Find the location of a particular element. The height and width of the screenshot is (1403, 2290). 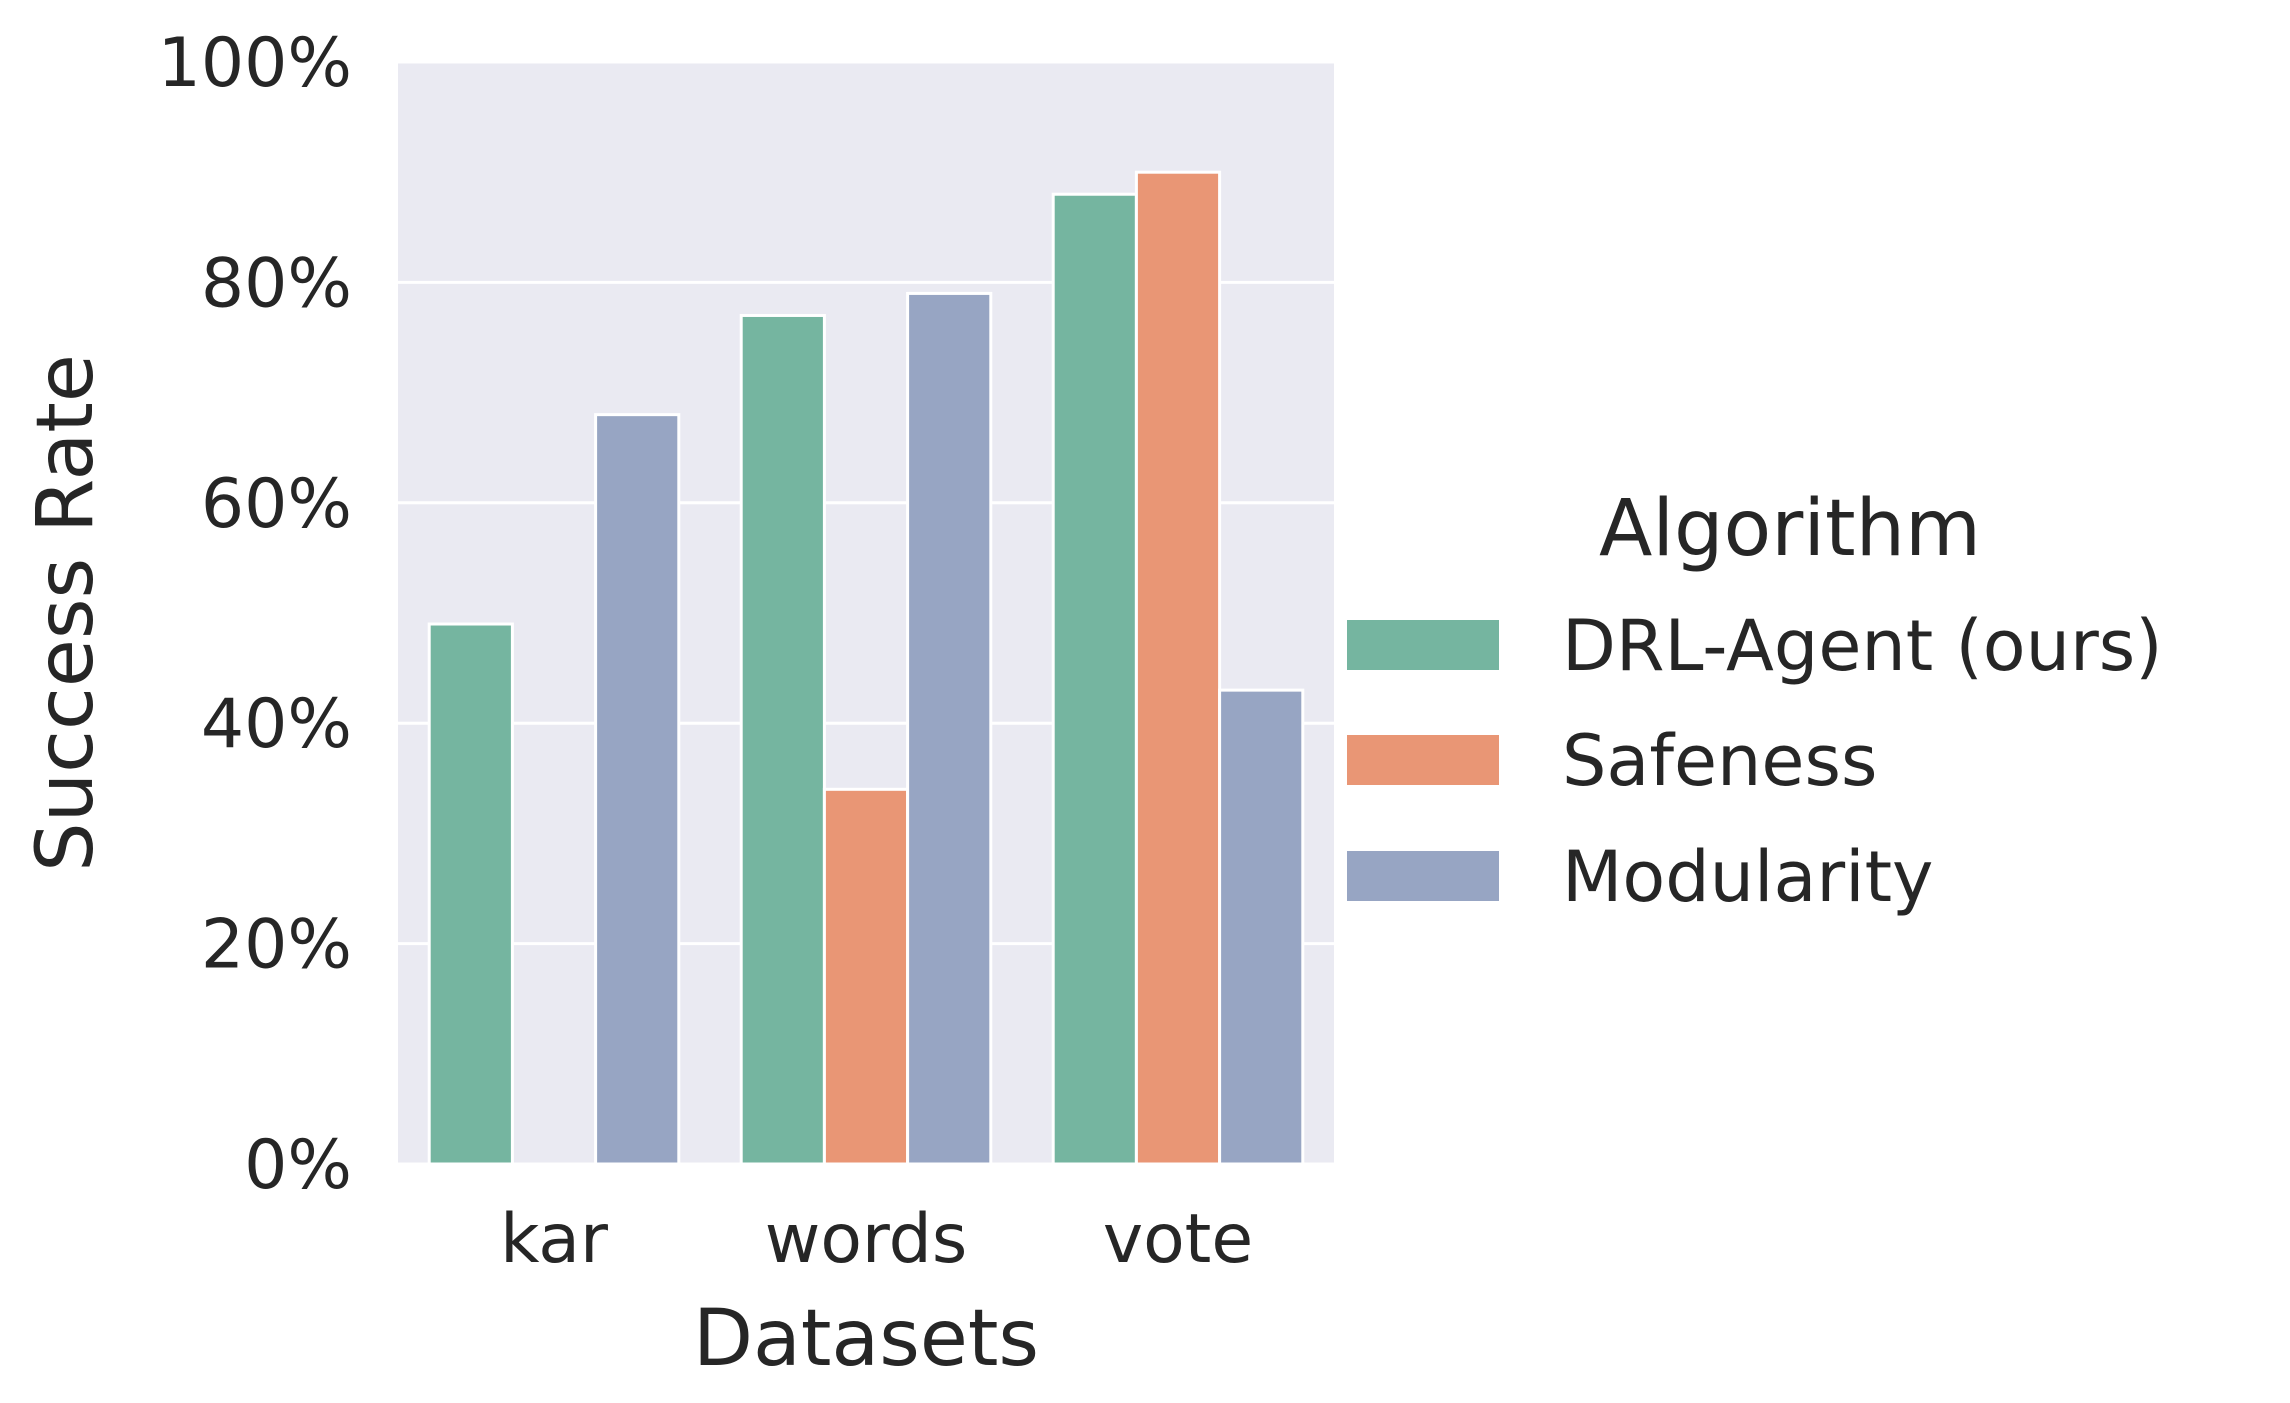

legend-label: Safeness is located at coordinates (1719, 761).